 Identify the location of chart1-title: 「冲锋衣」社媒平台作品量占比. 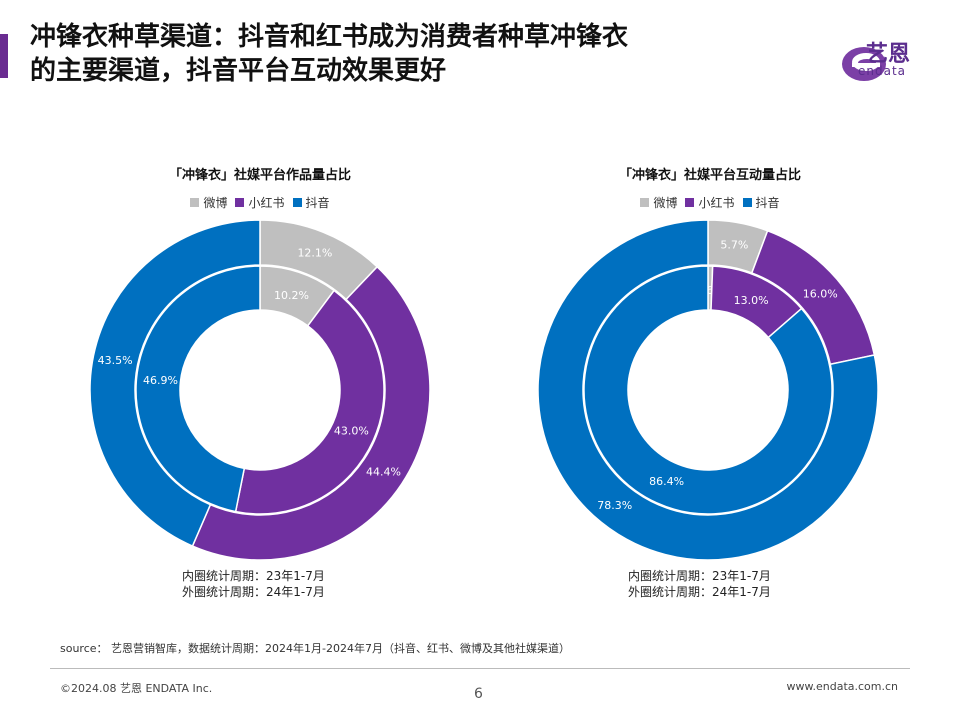
(259, 175).